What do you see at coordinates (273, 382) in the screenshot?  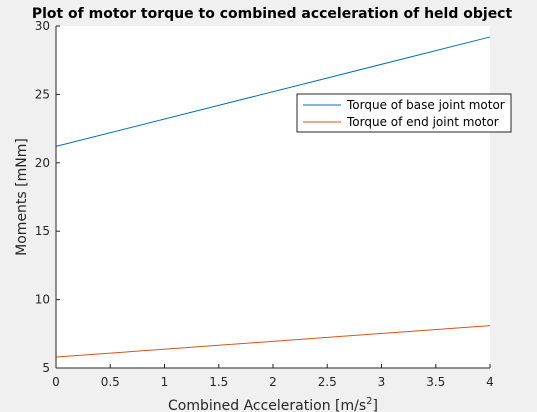 I see `x-tick-label: 2` at bounding box center [273, 382].